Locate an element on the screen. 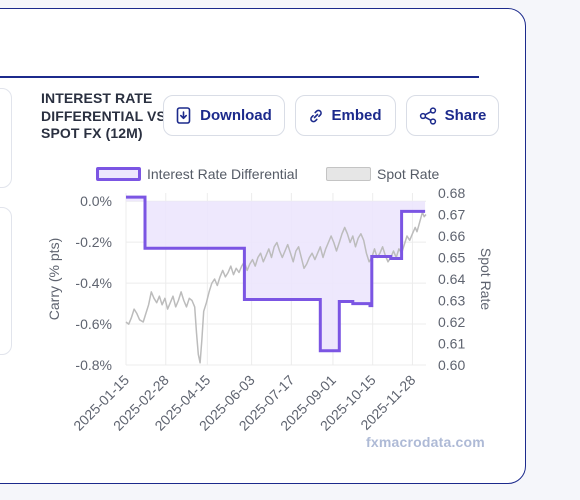 The image size is (580, 500). share-button: Share is located at coordinates (452, 115).